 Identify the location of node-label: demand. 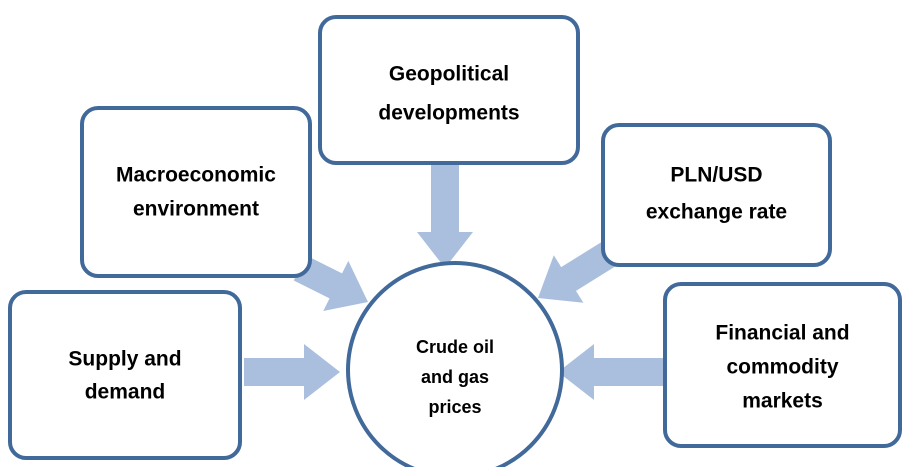
(125, 392).